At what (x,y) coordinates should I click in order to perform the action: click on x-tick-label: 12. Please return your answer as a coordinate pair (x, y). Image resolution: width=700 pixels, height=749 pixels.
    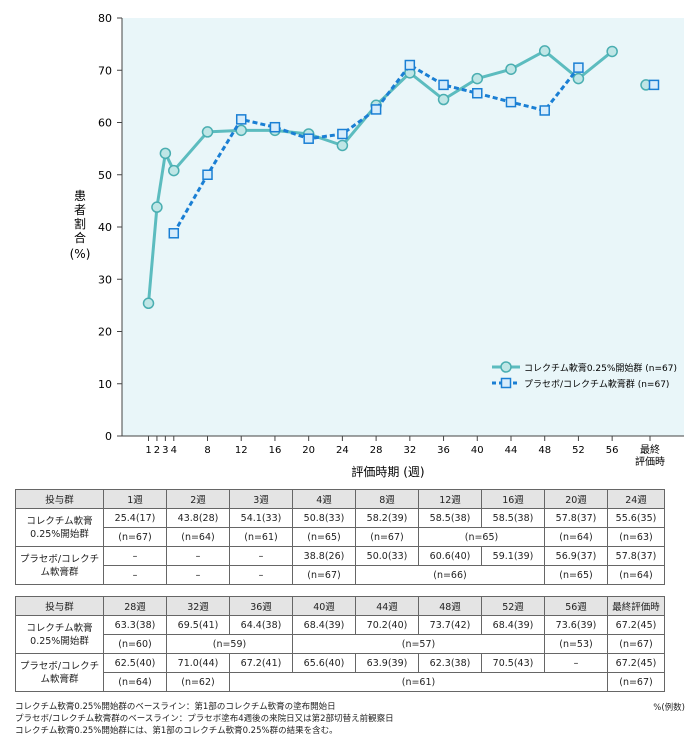
    Looking at the image, I should click on (241, 450).